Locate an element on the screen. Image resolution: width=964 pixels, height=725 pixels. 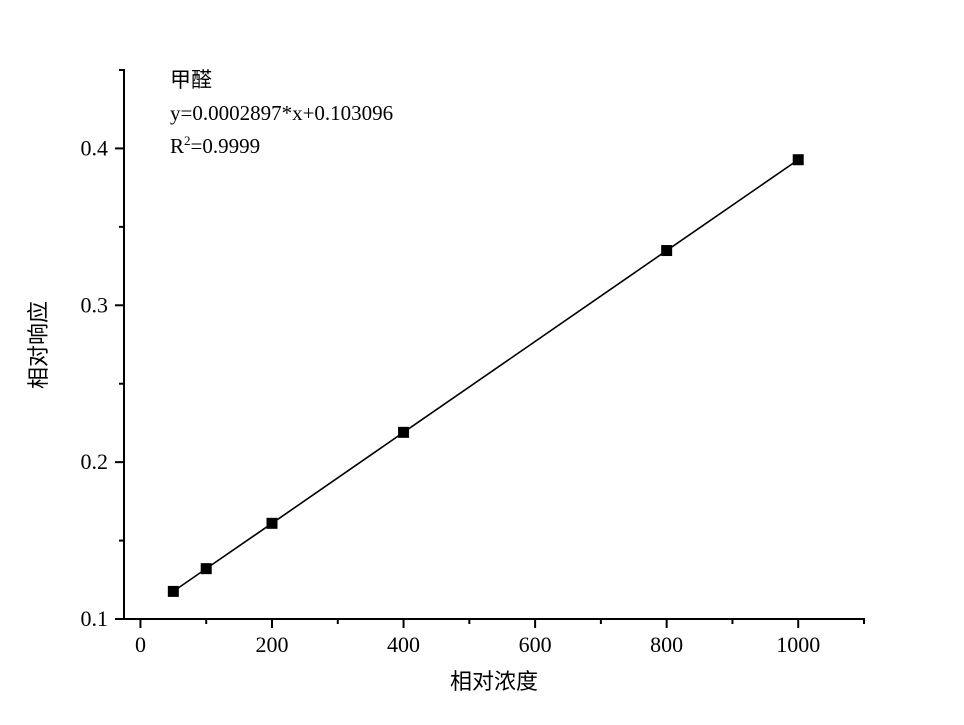
x-tick-label: 600 is located at coordinates (535, 644).